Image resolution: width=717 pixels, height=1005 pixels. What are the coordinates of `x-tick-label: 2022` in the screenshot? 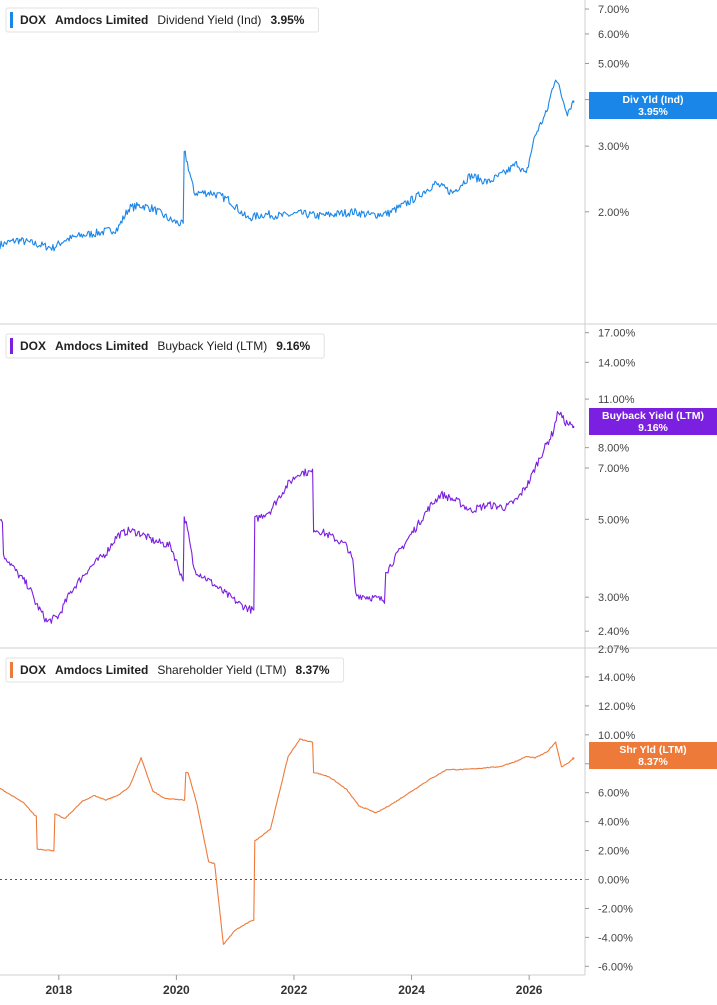 It's located at (294, 990).